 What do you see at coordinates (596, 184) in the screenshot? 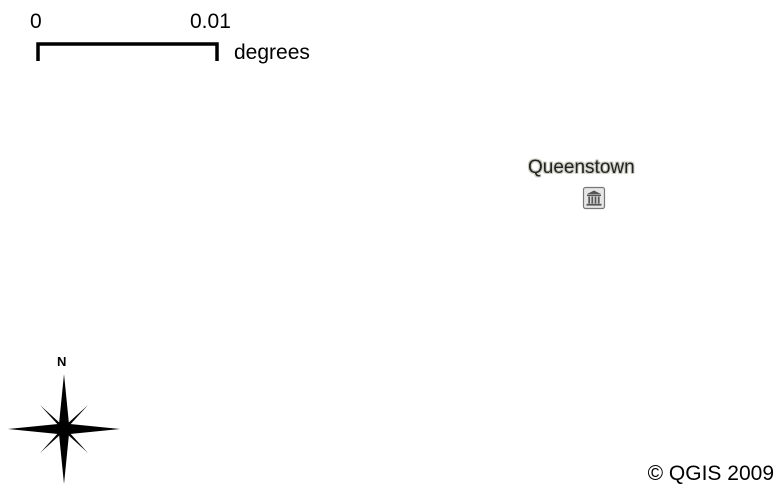
I see `place-marker-queenstown: Queenstown` at bounding box center [596, 184].